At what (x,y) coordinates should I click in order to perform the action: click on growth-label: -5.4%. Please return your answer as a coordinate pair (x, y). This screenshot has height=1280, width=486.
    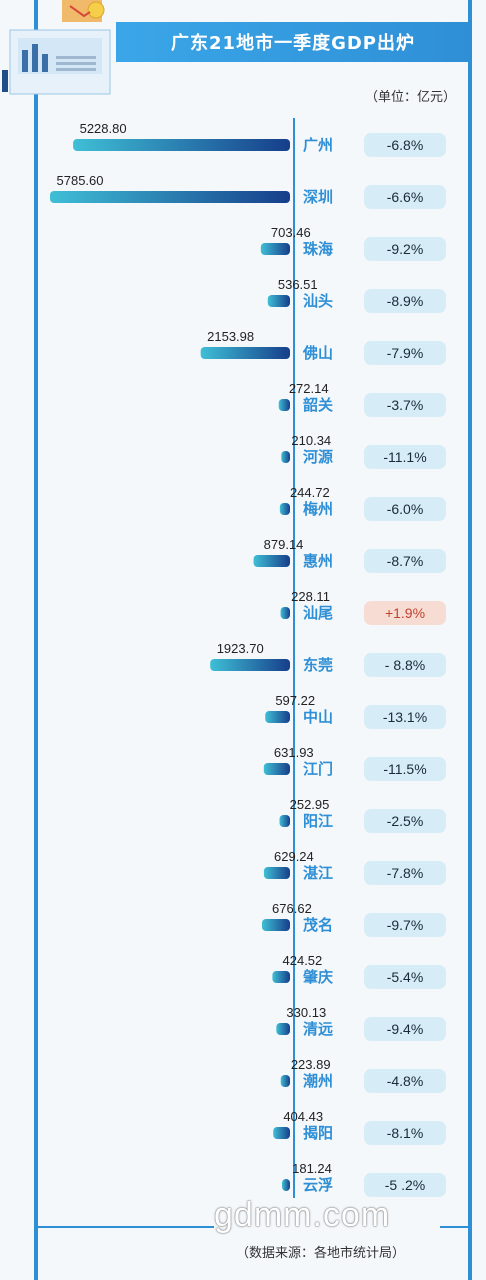
    Looking at the image, I should click on (405, 977).